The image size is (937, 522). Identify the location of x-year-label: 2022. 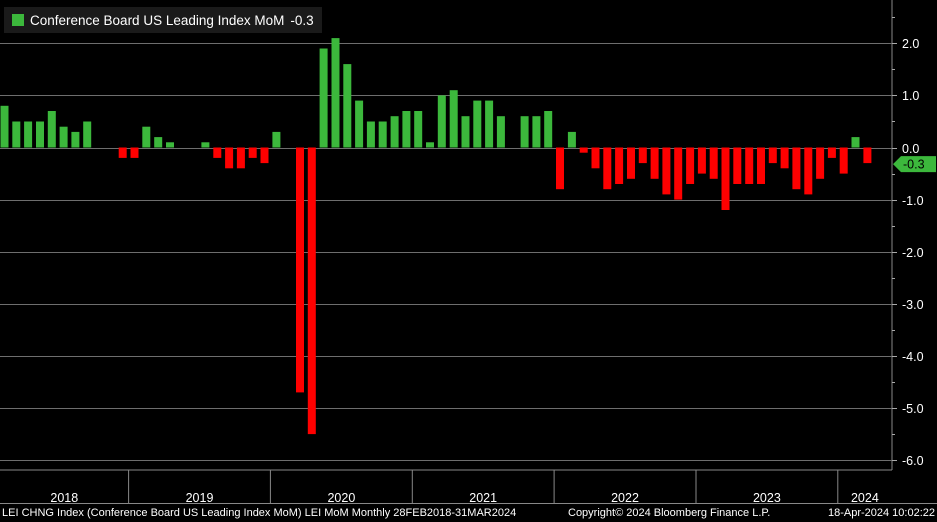
(625, 498).